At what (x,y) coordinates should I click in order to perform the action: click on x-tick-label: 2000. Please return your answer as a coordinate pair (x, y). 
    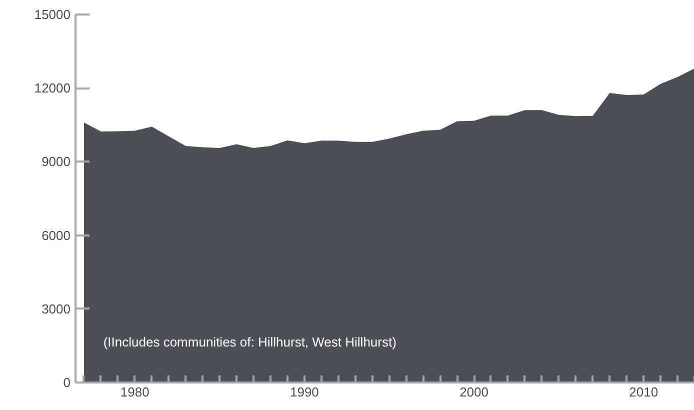
    Looking at the image, I should click on (474, 392).